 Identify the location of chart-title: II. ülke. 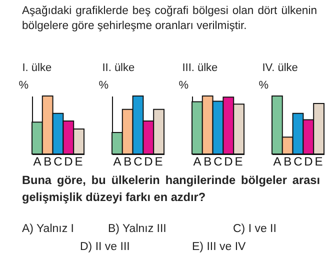
(118, 68).